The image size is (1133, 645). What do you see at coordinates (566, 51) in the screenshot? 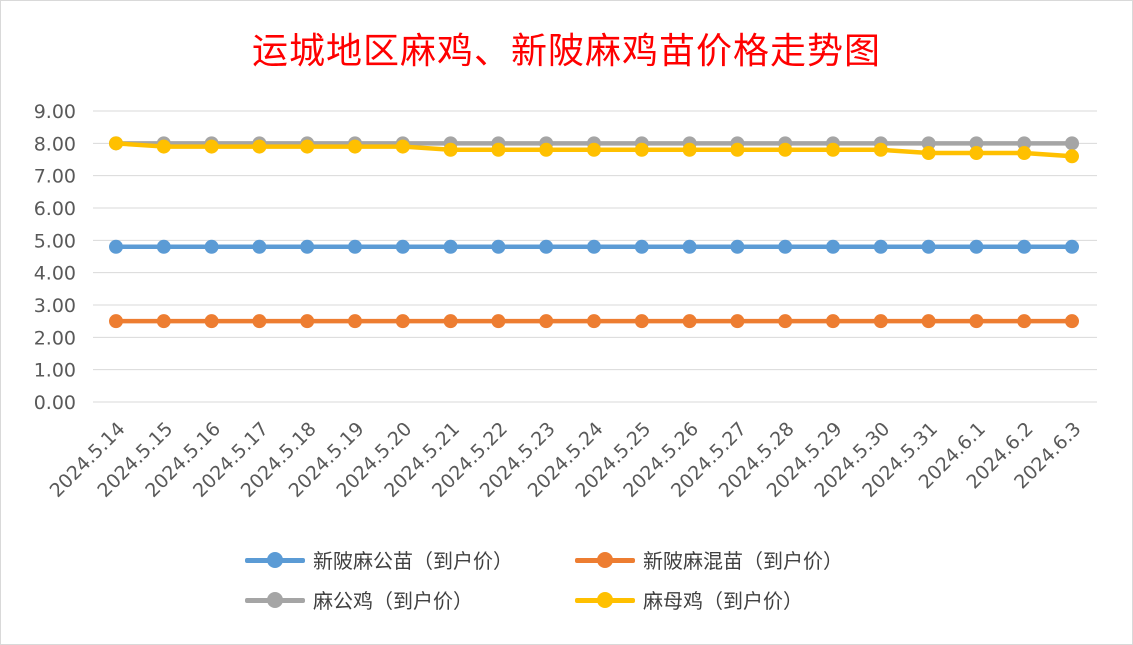
I see `chart-title: 运城地区麻鸡、新陂麻鸡苗价格走势图` at bounding box center [566, 51].